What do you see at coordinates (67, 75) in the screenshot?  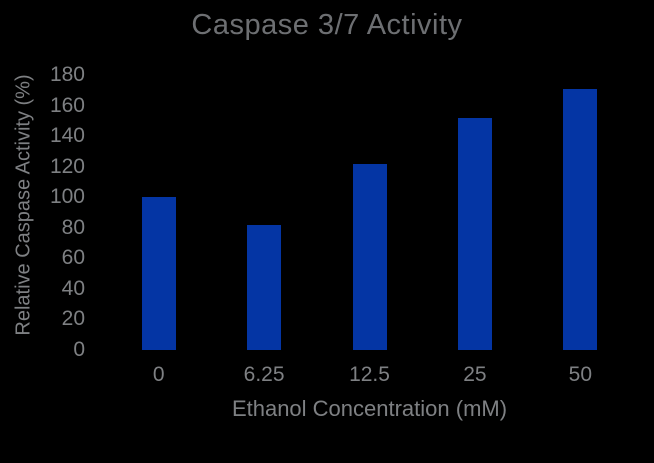 I see `y-tick-label: 180` at bounding box center [67, 75].